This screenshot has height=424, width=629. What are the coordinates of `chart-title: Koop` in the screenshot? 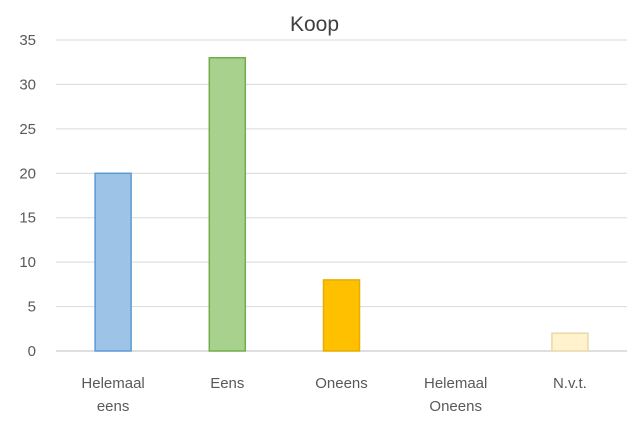 It's located at (314, 24).